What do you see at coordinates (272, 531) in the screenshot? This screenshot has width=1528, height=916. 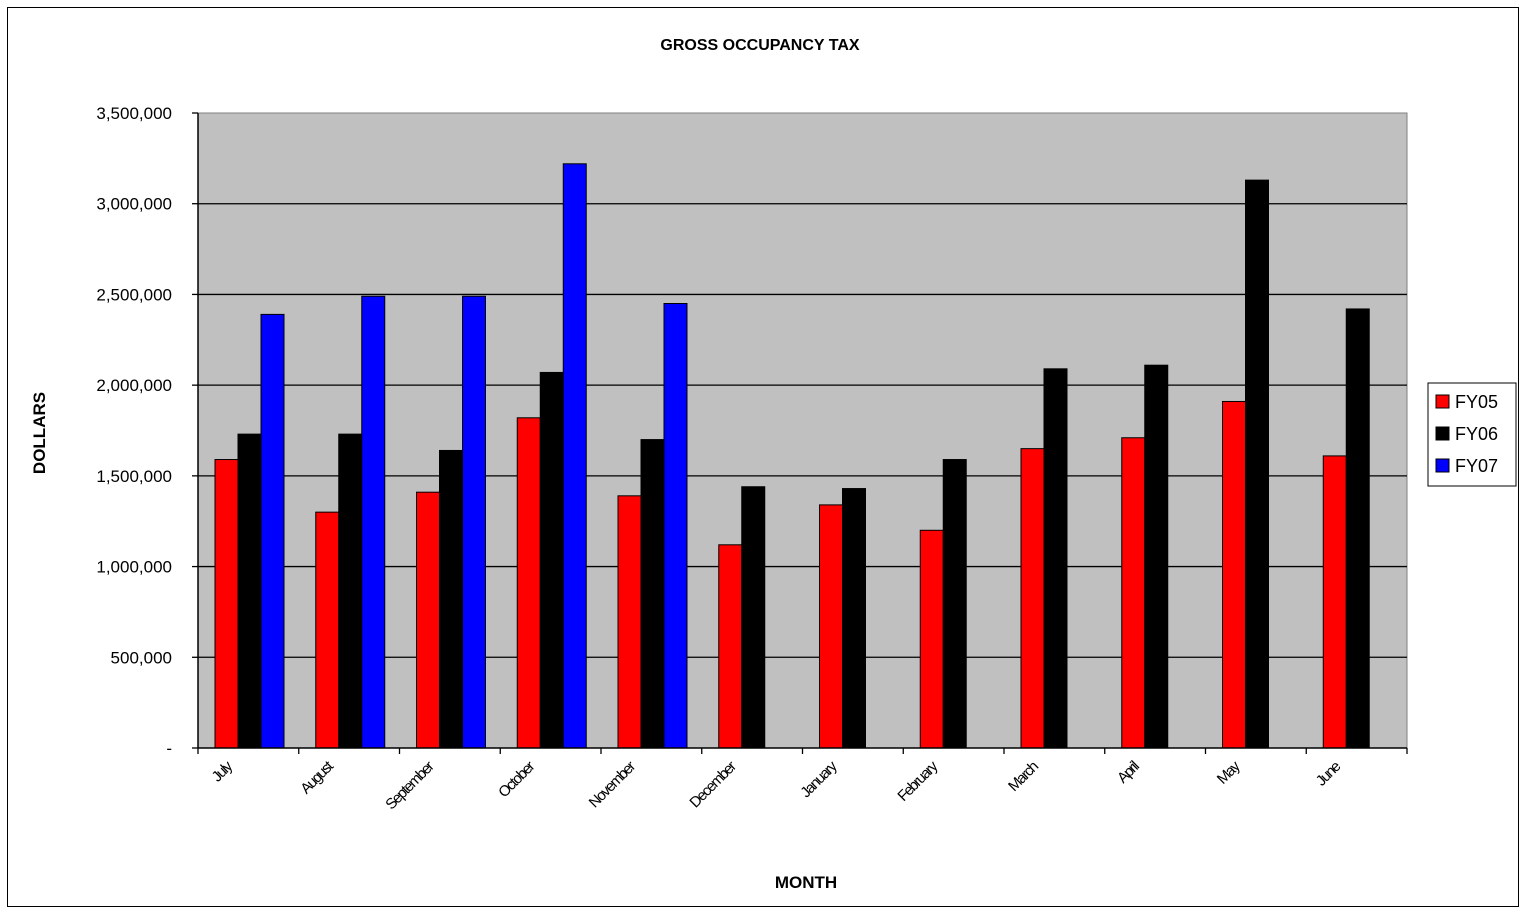 I see `bar-fy07-july` at bounding box center [272, 531].